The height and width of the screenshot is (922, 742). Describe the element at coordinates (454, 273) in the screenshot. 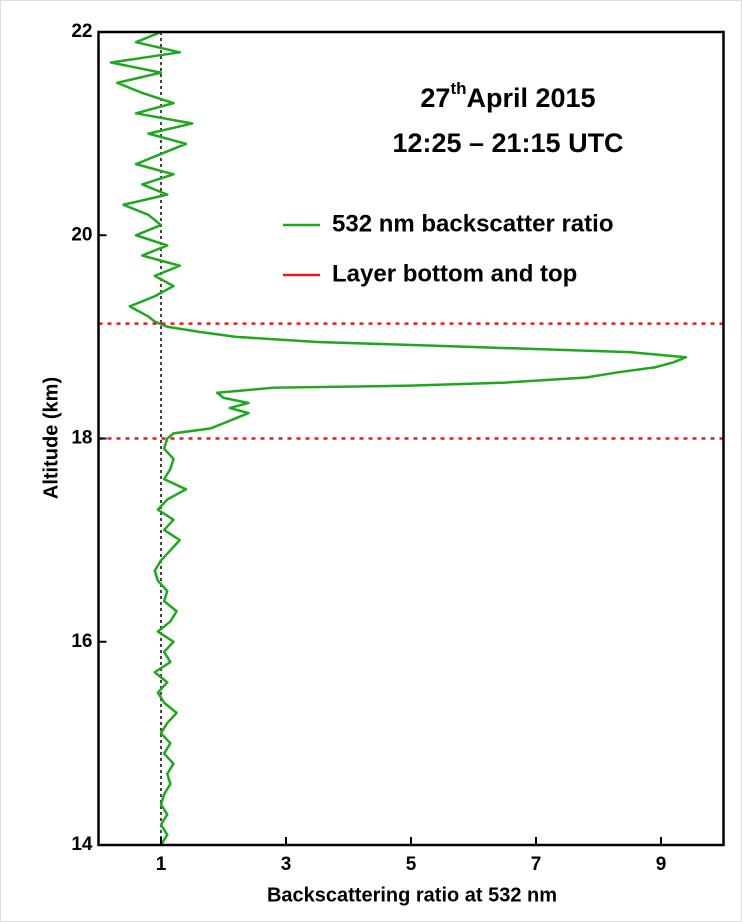

I see `legend-label: Layer bottom and top` at that location.